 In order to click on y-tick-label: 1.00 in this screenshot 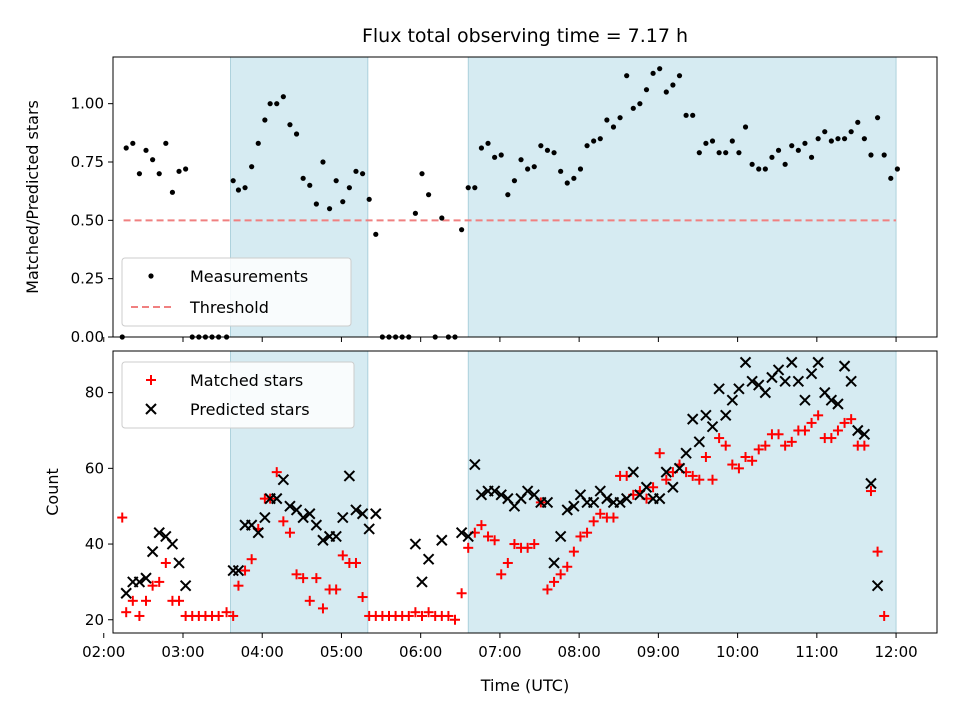, I will do `click(87, 104)`.